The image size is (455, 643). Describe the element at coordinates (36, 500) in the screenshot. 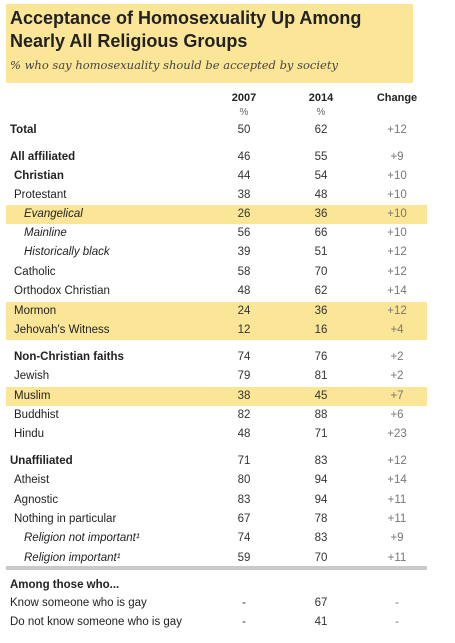

I see `row-label: Agnostic` at that location.